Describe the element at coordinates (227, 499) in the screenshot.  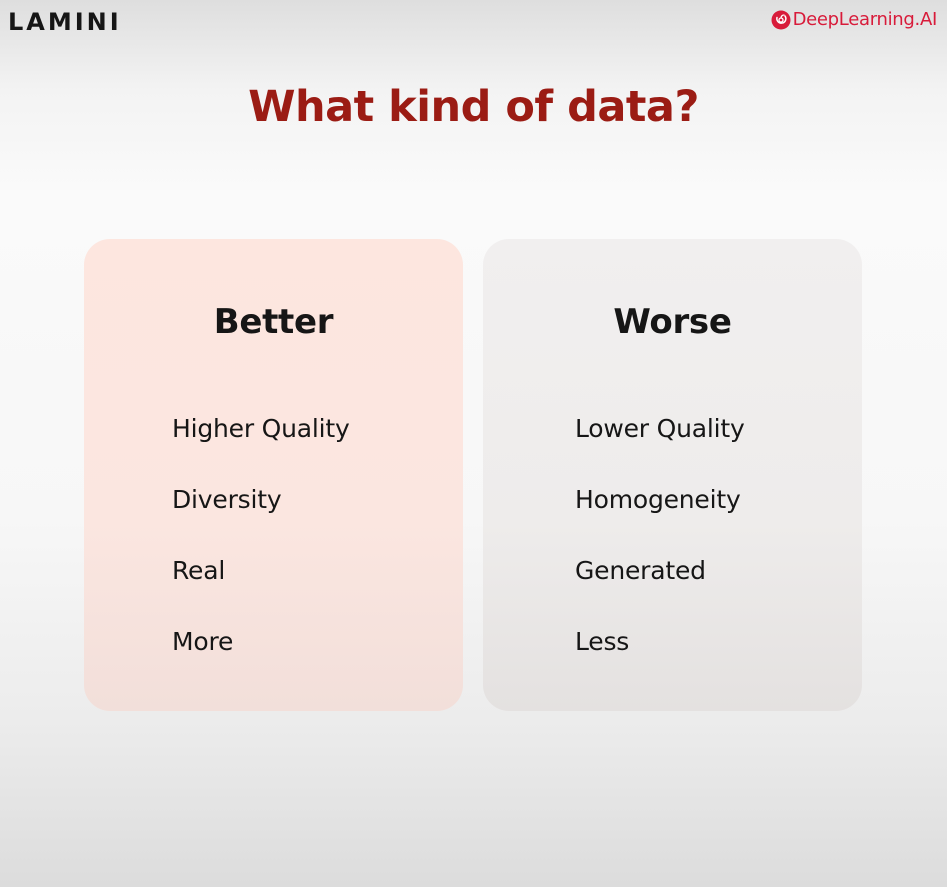
I see `better-item-diversity: Diversity` at that location.